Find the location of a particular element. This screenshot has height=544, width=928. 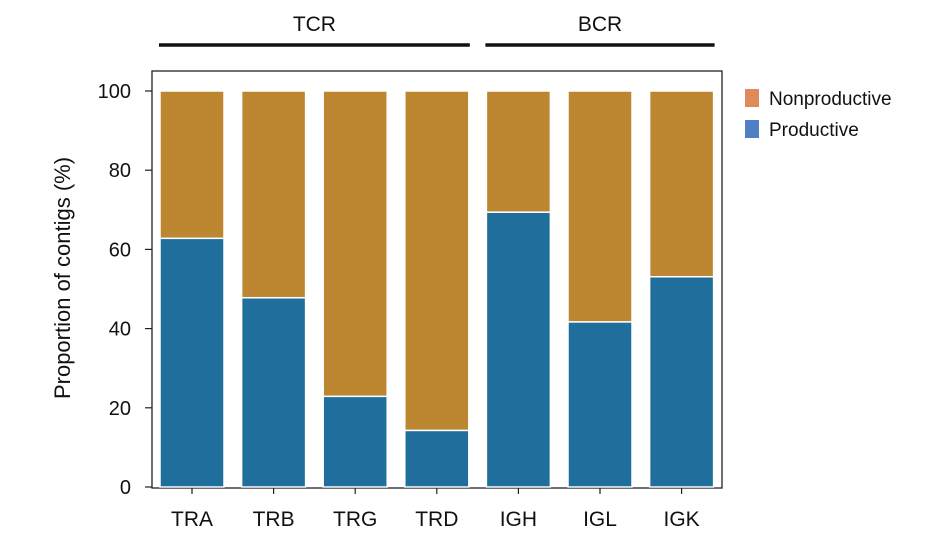

bar-productive-igk is located at coordinates (681, 381).